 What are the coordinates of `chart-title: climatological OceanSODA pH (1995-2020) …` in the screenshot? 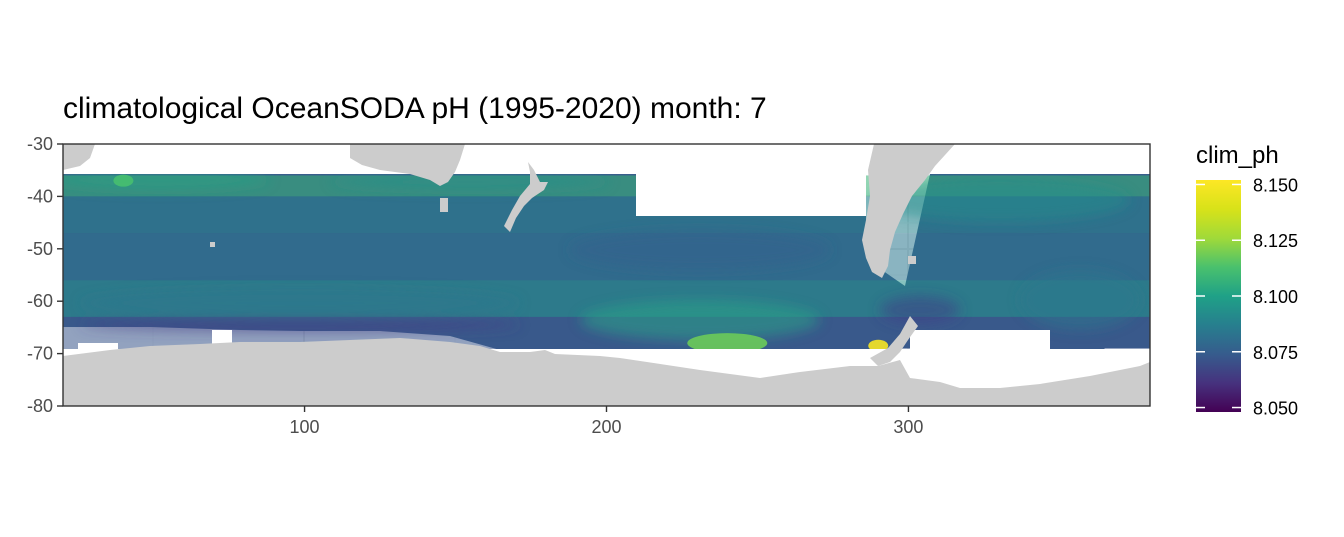 It's located at (415, 108).